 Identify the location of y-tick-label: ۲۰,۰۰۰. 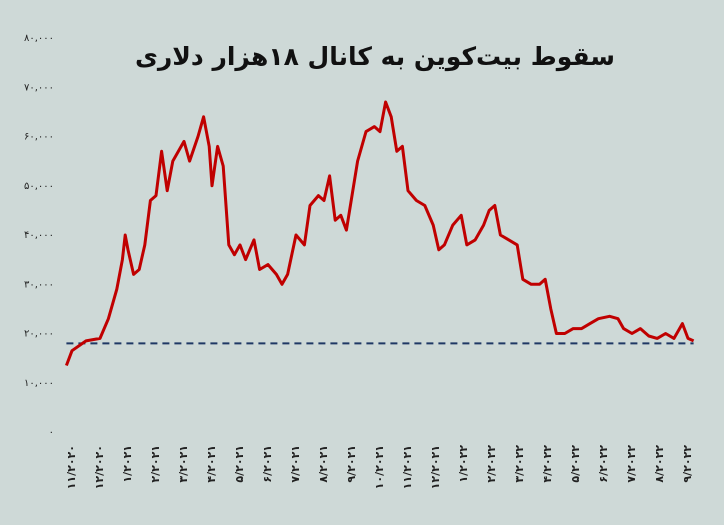
(39, 334).